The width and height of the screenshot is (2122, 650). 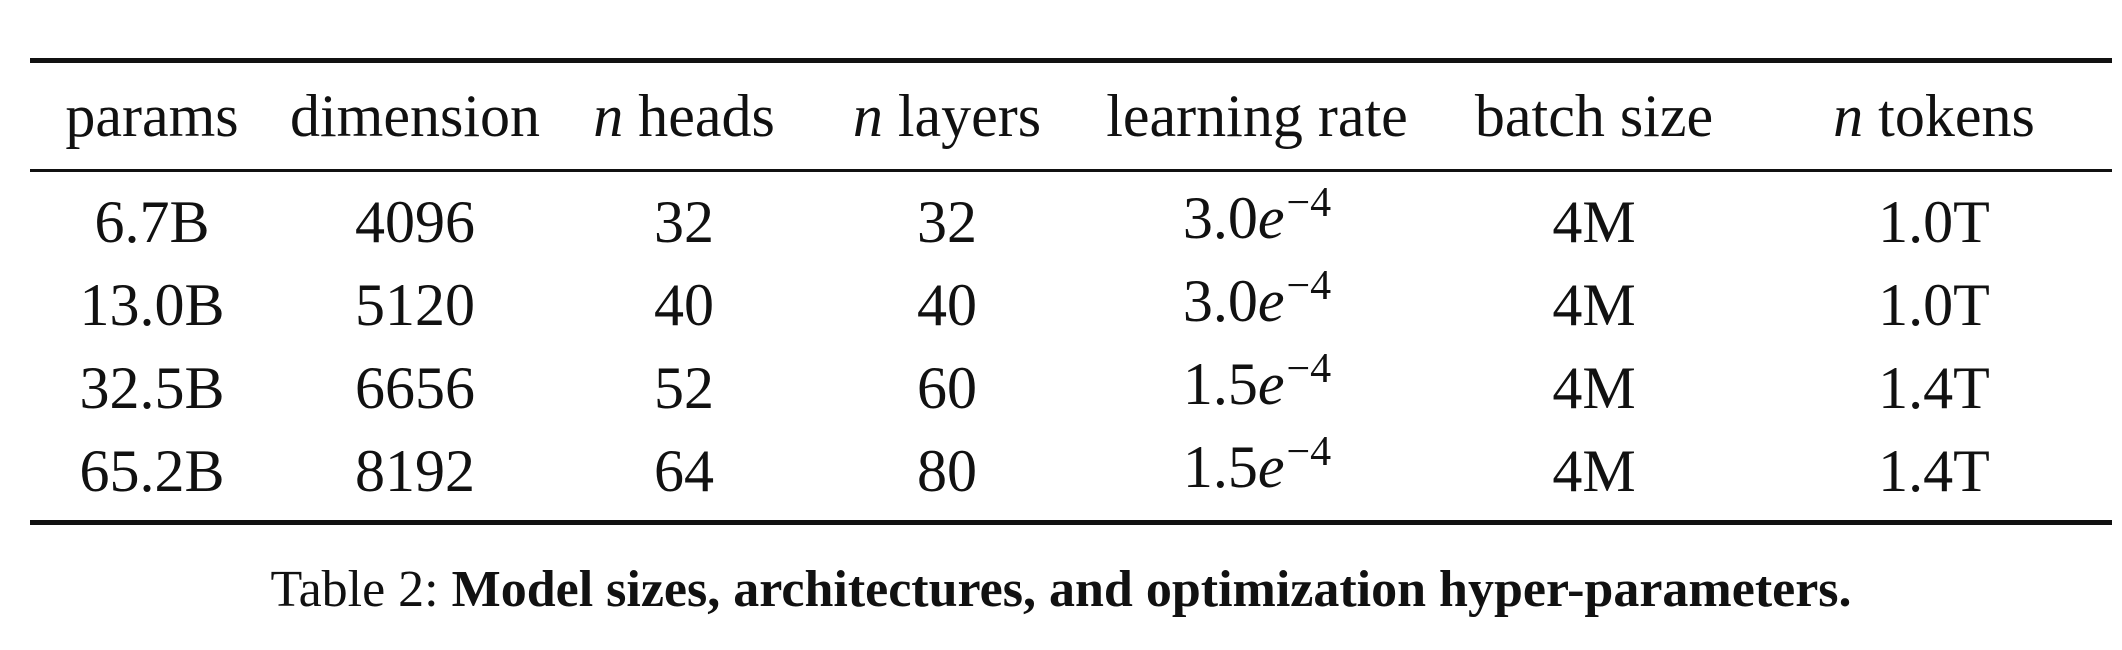 I want to click on cell-heads: 52, so click(x=684, y=387).